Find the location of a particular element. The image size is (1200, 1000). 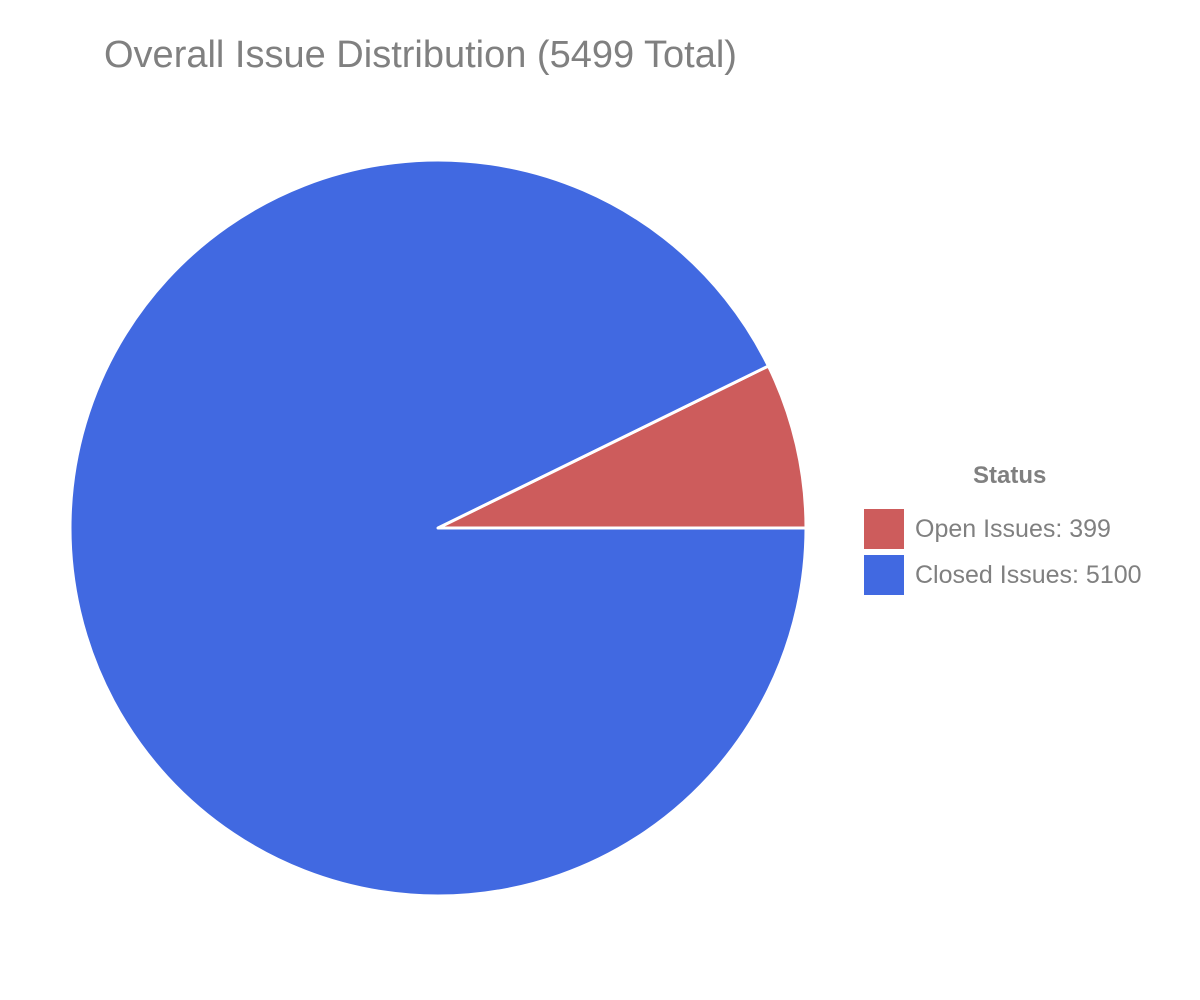

chart-title: Overall Issue Distribution (5499 Total) is located at coordinates (420, 55).